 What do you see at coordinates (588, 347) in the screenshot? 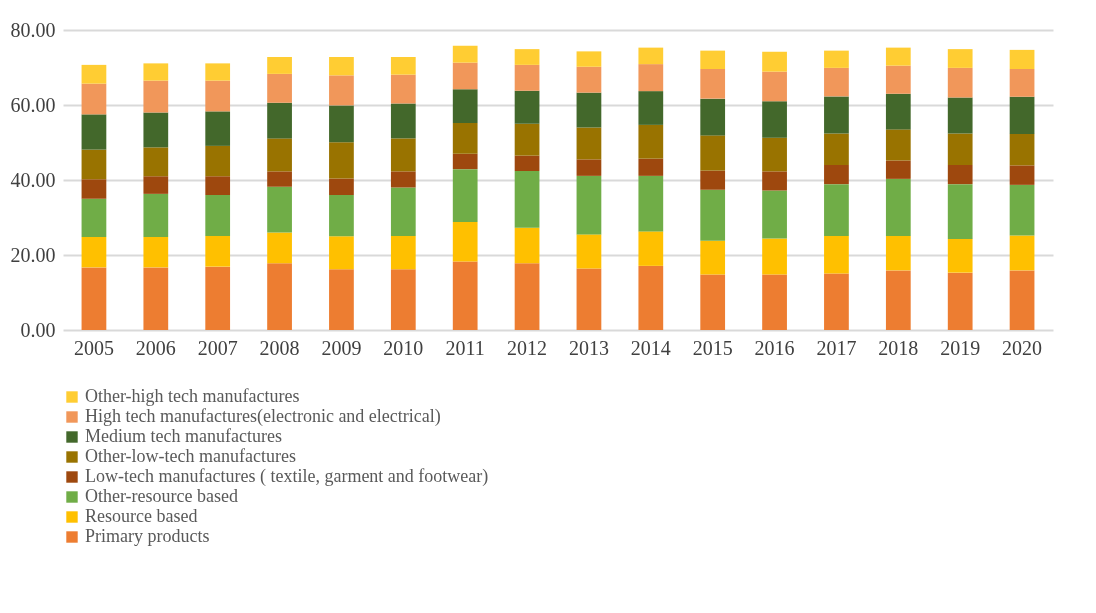
I see `x-tick-label: 2013` at bounding box center [588, 347].